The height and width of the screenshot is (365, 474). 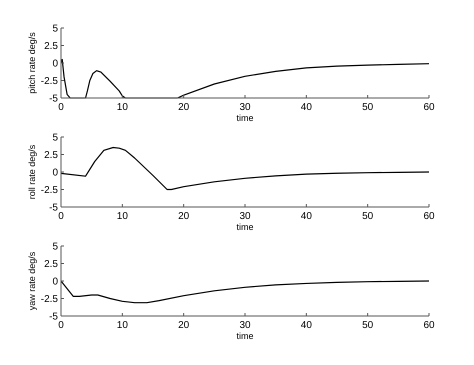 What do you see at coordinates (32, 172) in the screenshot?
I see `y-axis-title: roll rate deg/s` at bounding box center [32, 172].